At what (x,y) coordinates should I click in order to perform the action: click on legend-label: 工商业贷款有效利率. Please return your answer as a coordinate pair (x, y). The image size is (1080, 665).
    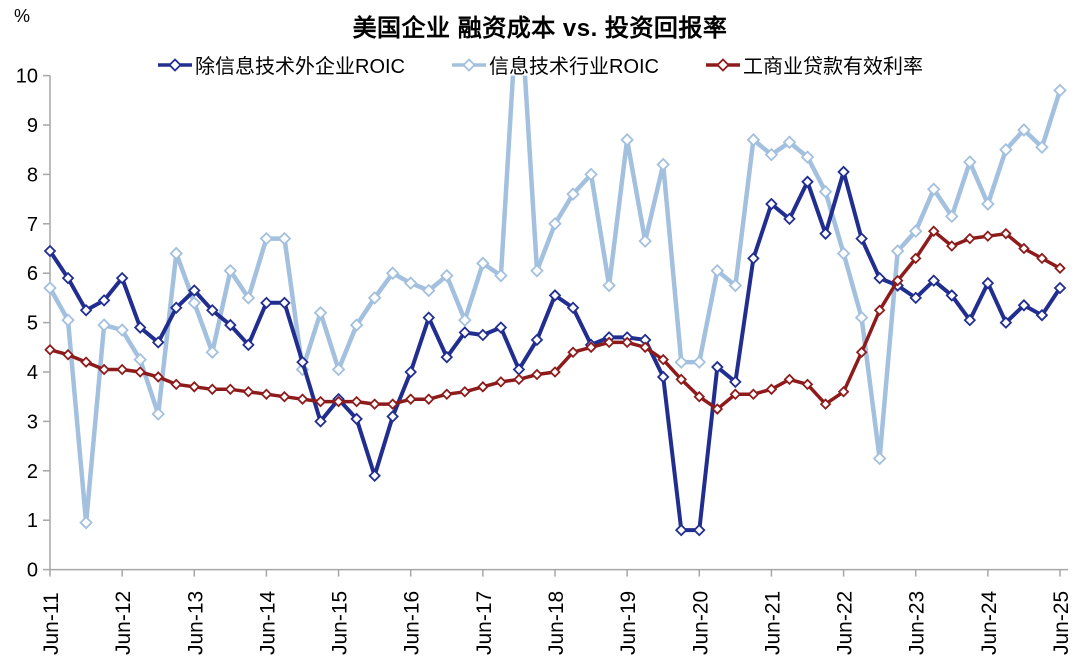
    Looking at the image, I should click on (833, 67).